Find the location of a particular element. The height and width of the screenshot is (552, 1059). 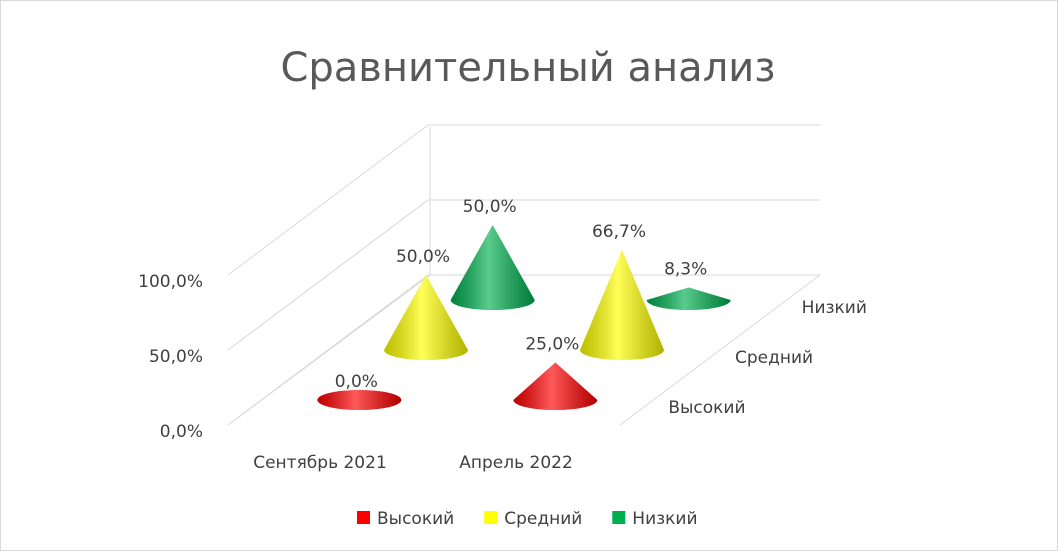

x-tick-label: Апрель 2022 is located at coordinates (516, 463).